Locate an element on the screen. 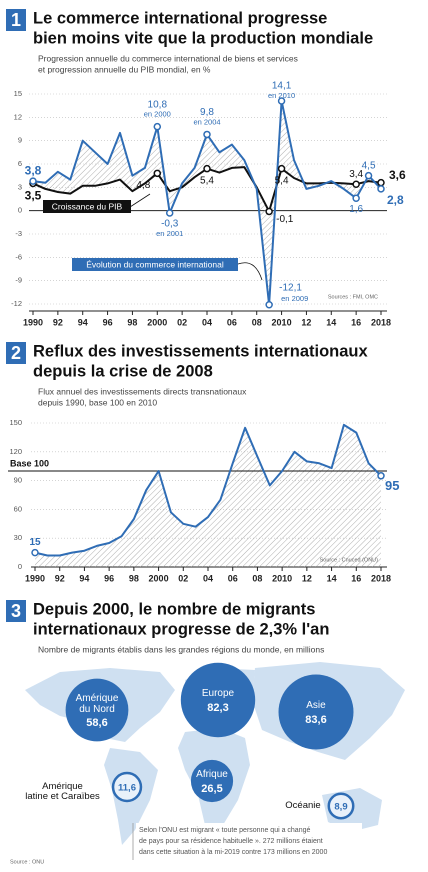 Image resolution: width=428 pixels, height=872 pixels. title: Depuis 2000, le nombre de migrants is located at coordinates (174, 609).